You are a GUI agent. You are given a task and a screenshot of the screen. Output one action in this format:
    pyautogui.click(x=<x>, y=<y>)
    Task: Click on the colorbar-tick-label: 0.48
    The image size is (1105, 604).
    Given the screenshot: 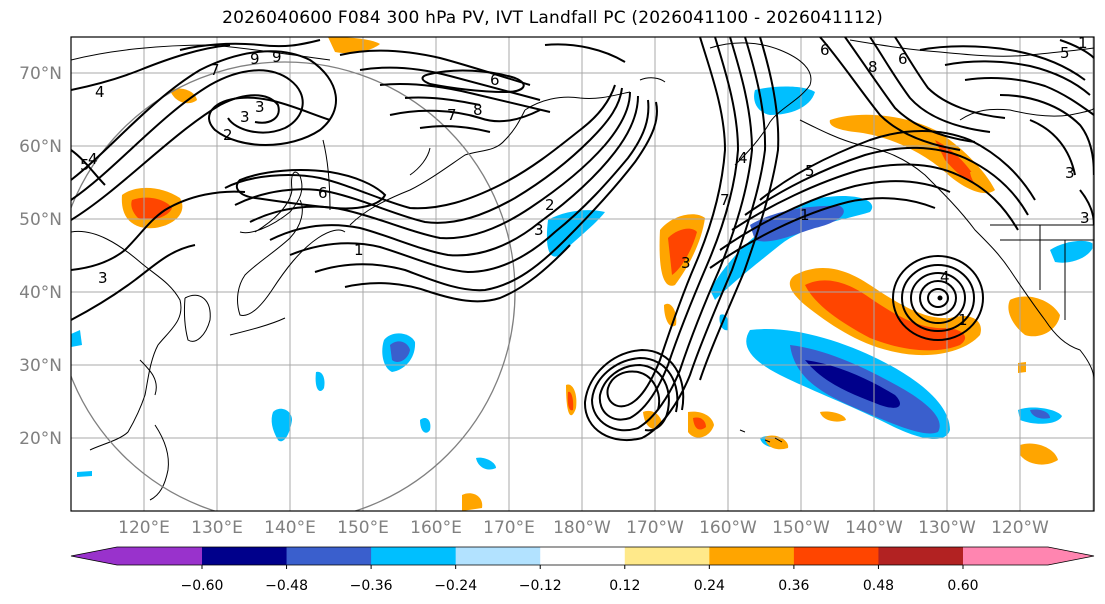 What is the action you would take?
    pyautogui.click(x=878, y=586)
    